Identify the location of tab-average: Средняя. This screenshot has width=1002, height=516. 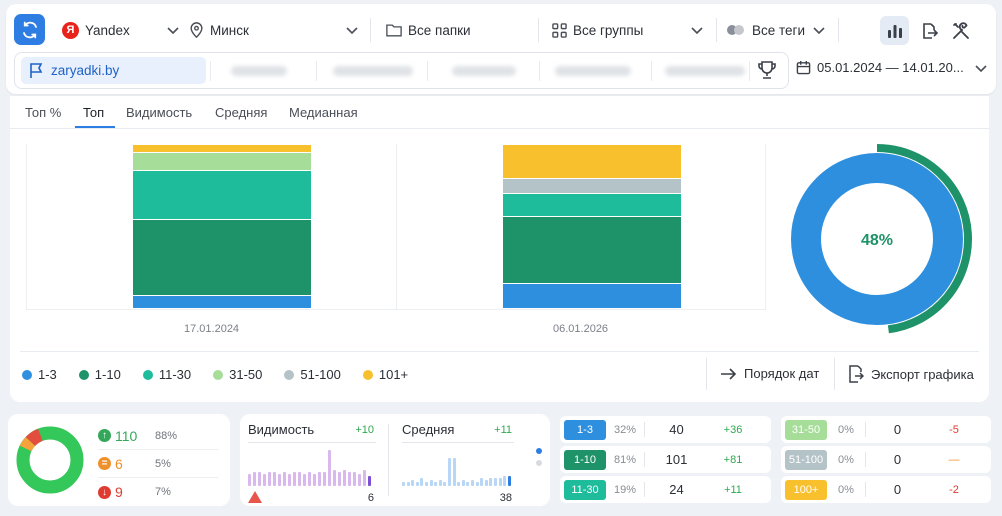
(241, 112).